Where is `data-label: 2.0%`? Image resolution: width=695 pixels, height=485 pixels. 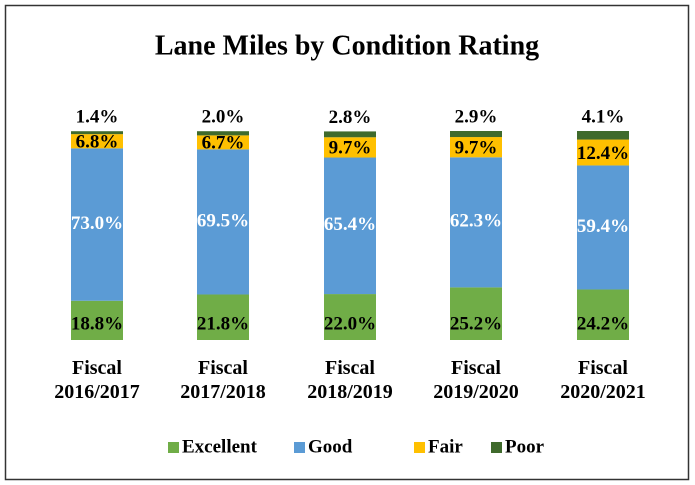
data-label: 2.0% is located at coordinates (223, 117).